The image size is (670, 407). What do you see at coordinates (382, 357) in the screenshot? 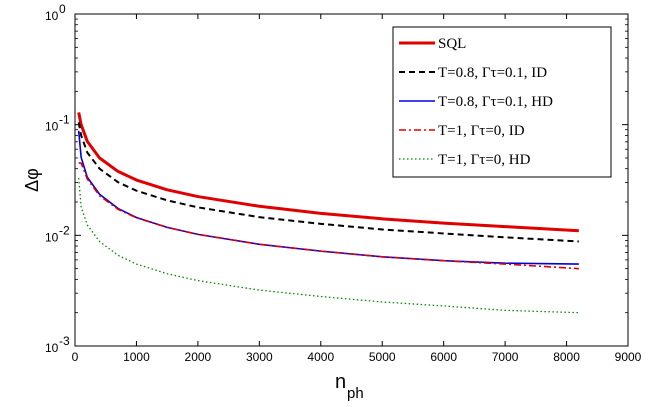
I see `x-tick-label: 5000` at bounding box center [382, 357].